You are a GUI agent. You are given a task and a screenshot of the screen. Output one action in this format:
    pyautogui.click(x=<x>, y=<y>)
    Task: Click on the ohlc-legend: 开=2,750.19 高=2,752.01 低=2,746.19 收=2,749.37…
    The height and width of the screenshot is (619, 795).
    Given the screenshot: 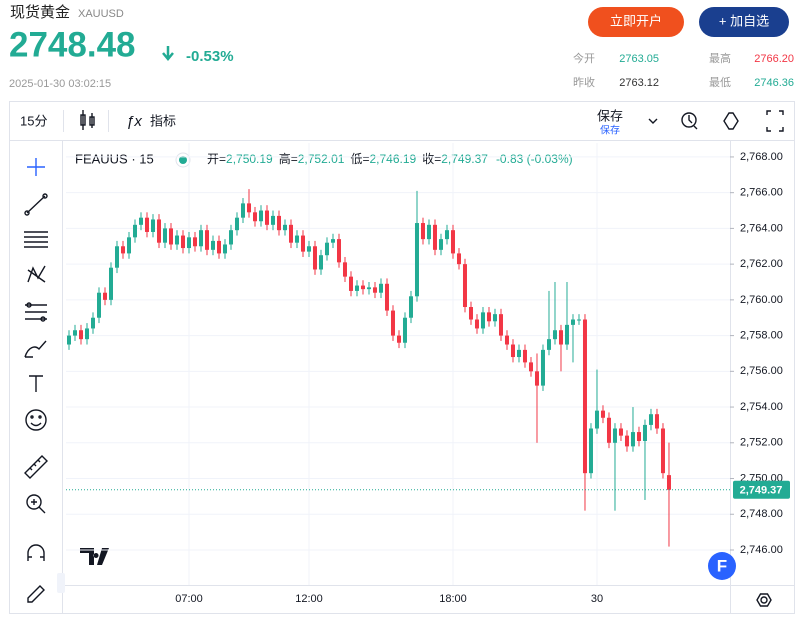 What is the action you would take?
    pyautogui.click(x=390, y=158)
    